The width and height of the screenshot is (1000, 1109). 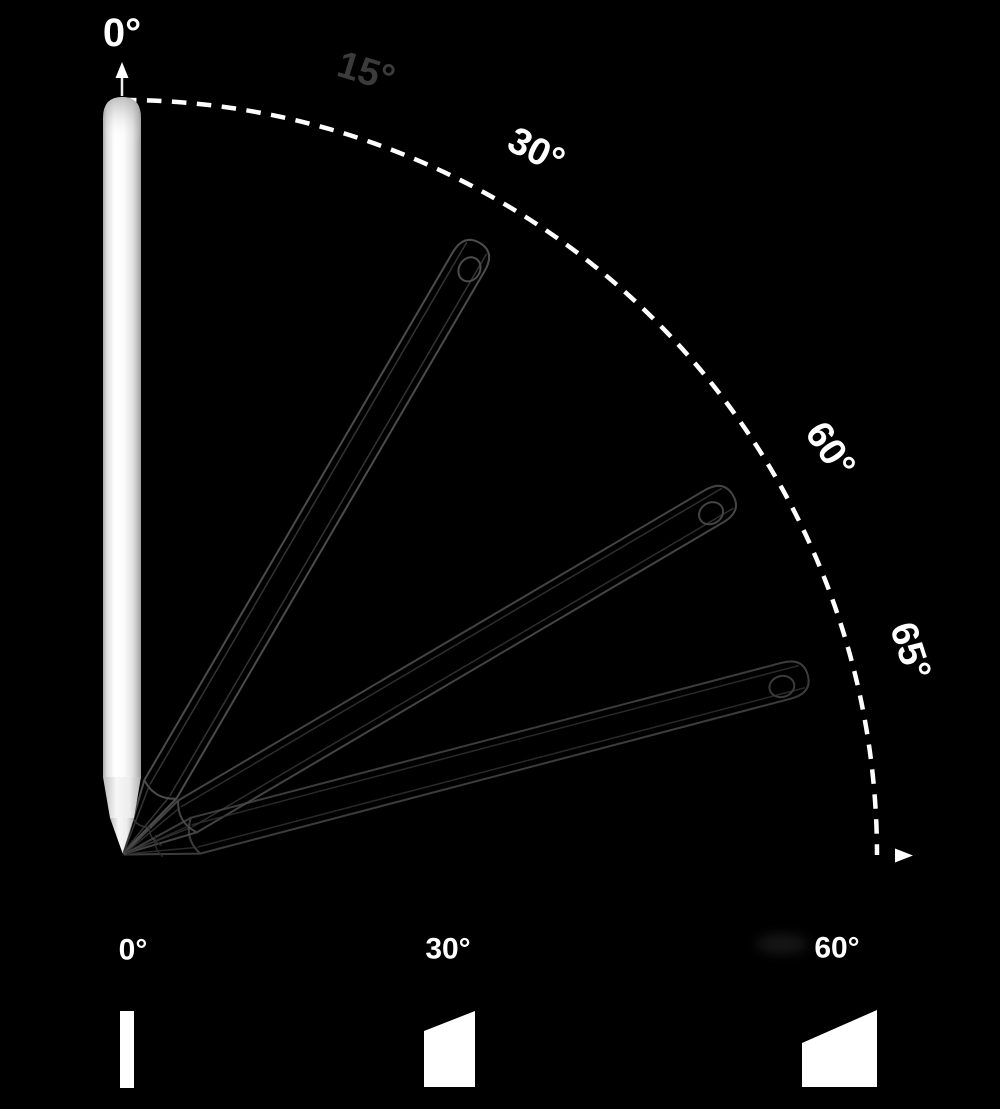 I want to click on arc-label-0: 0°, so click(x=122, y=33).